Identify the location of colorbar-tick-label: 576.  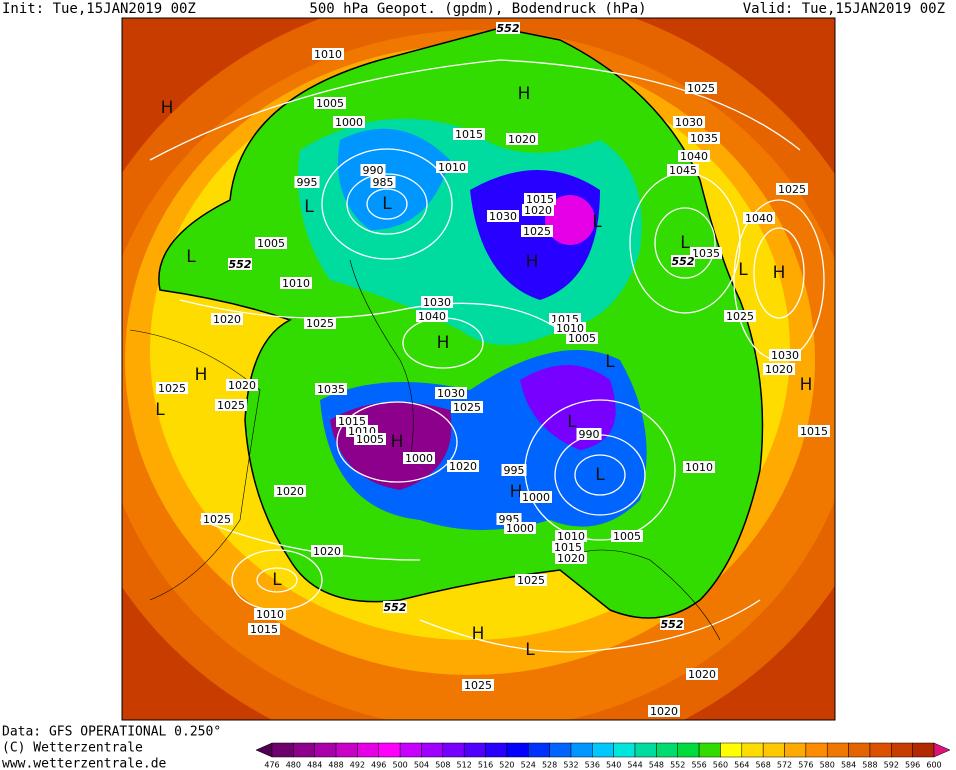
(805, 765).